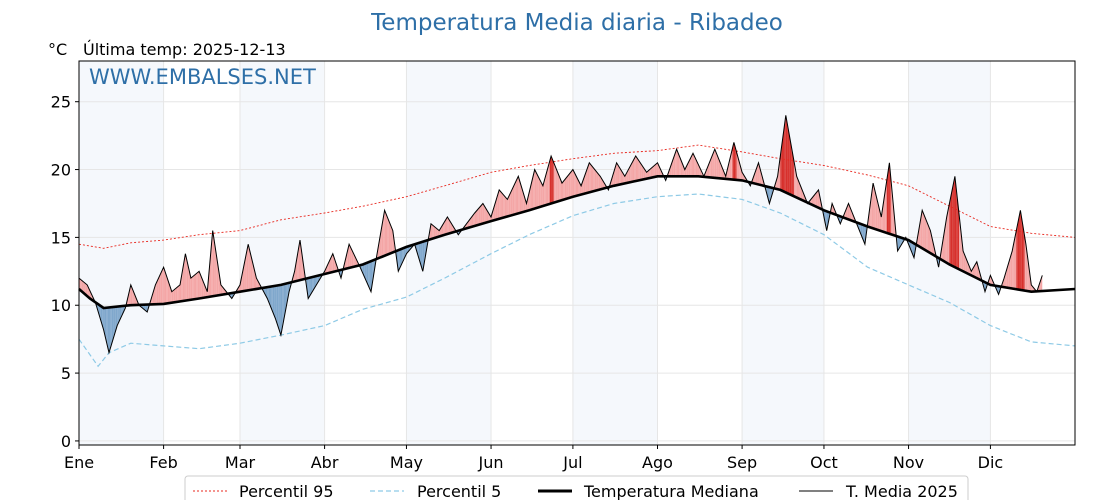 The width and height of the screenshot is (1120, 504). I want to click on legend-box, so click(576, 489).